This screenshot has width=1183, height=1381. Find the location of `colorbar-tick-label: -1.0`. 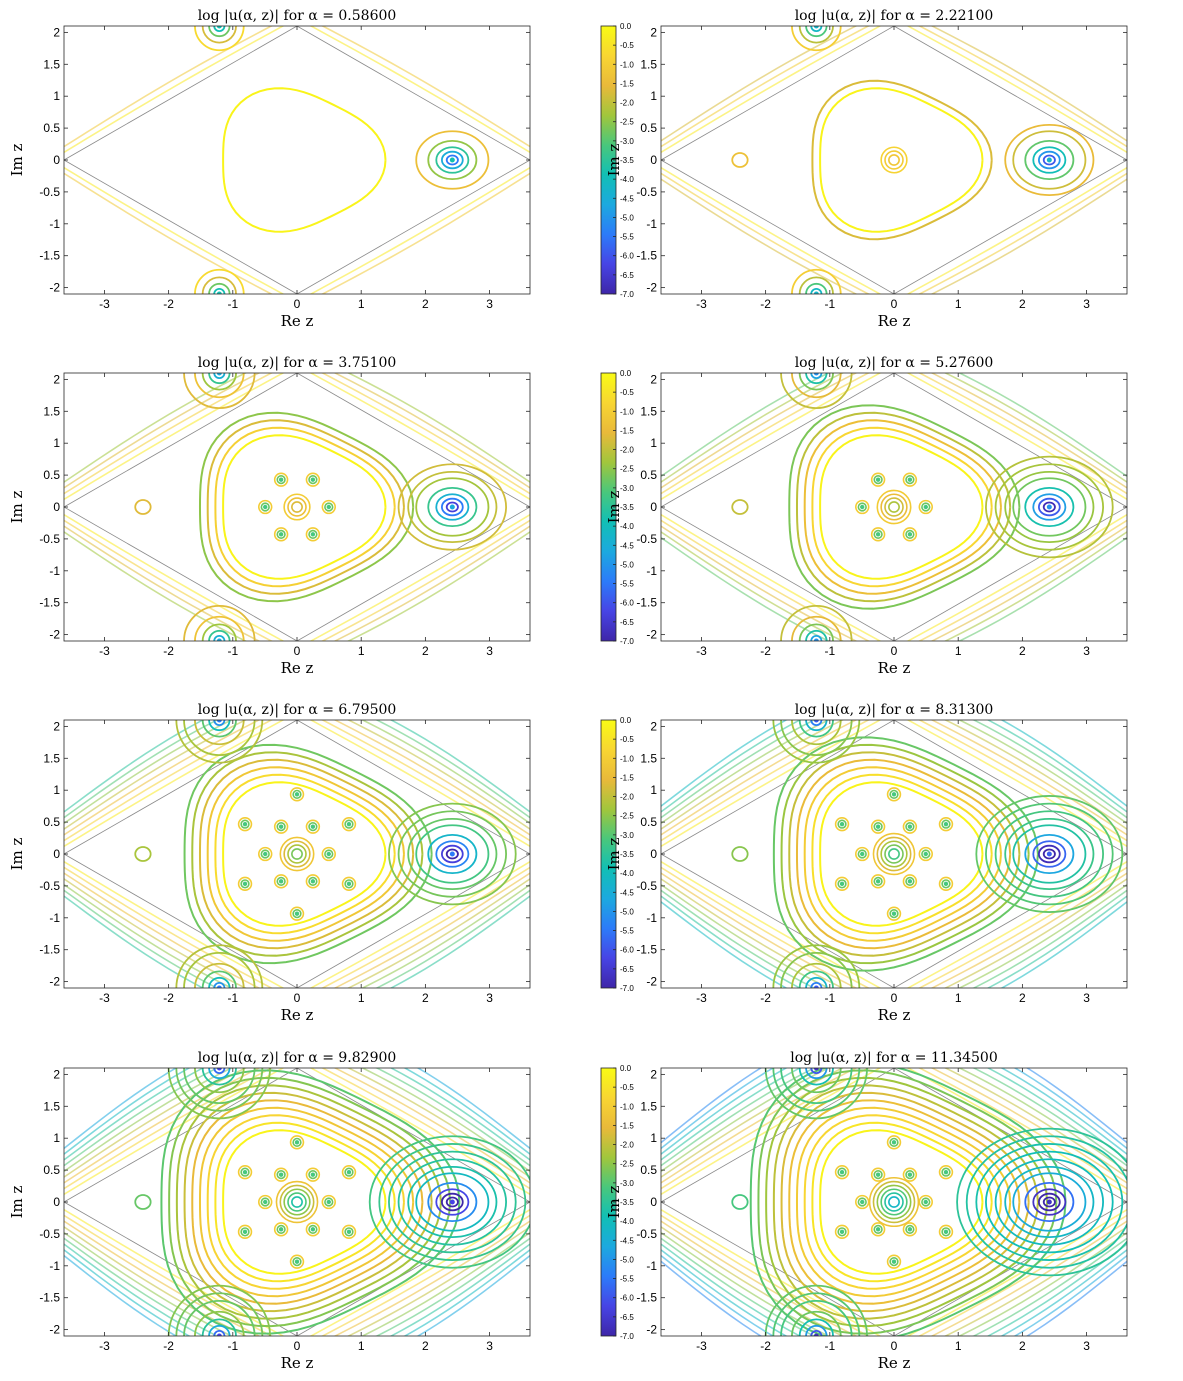

colorbar-tick-label: -1.0 is located at coordinates (627, 1106).